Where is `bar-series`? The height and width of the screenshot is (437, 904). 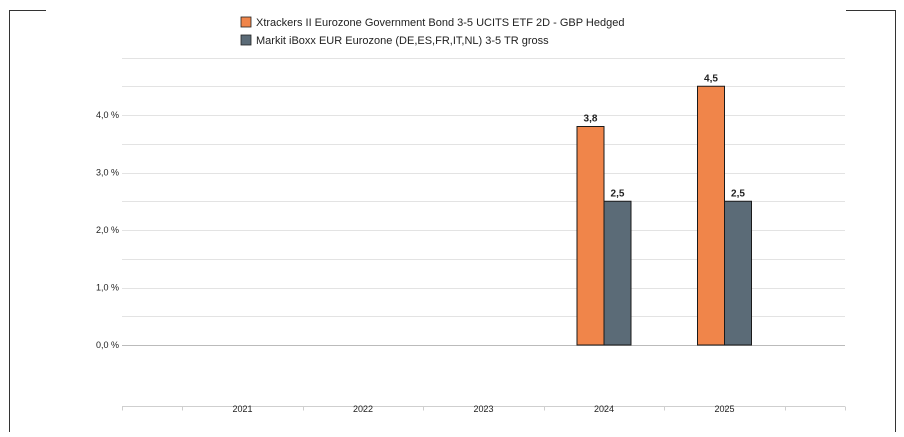 bar-series is located at coordinates (664, 215).